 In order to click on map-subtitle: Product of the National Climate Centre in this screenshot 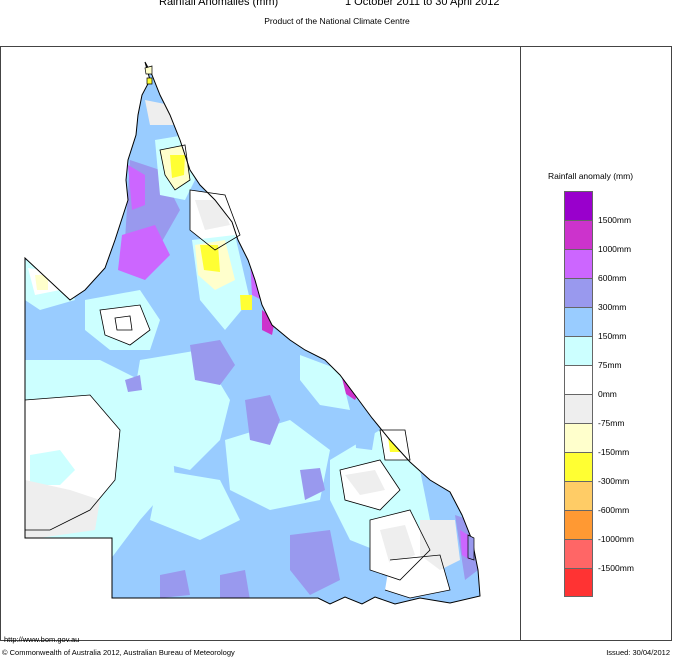, I will do `click(337, 21)`.